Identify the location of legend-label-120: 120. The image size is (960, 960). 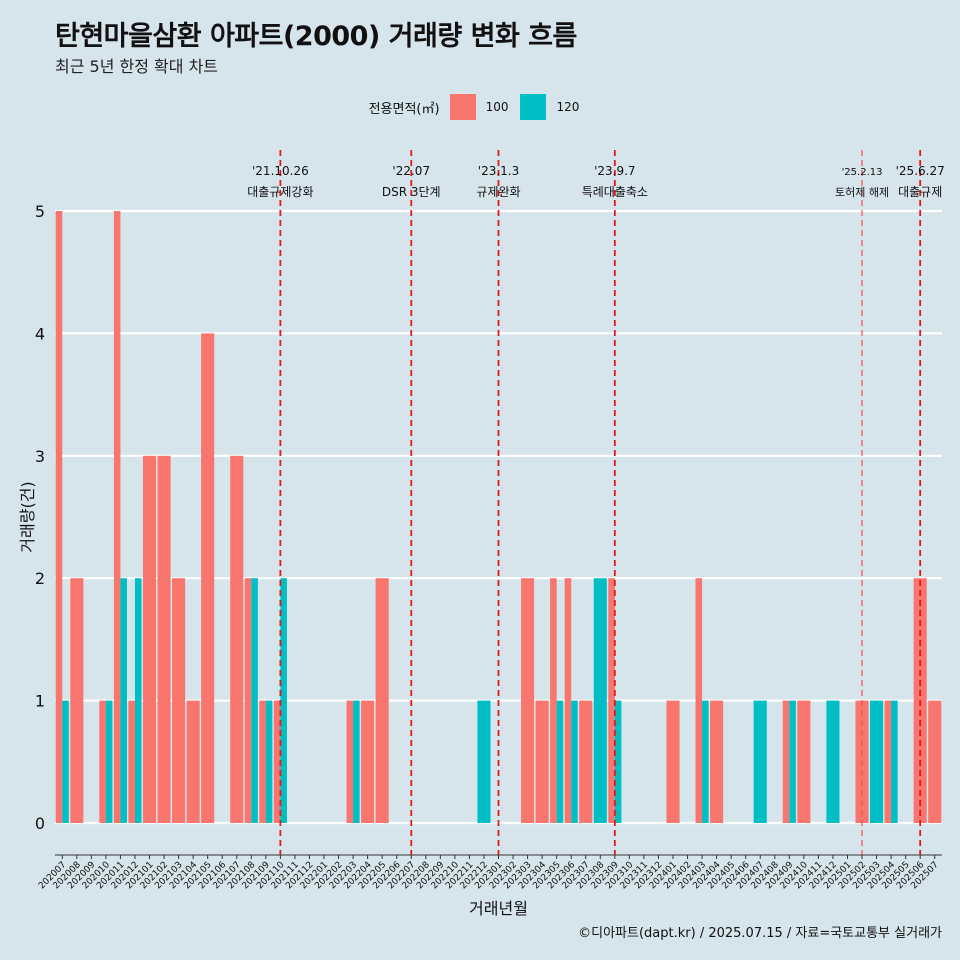
(568, 107).